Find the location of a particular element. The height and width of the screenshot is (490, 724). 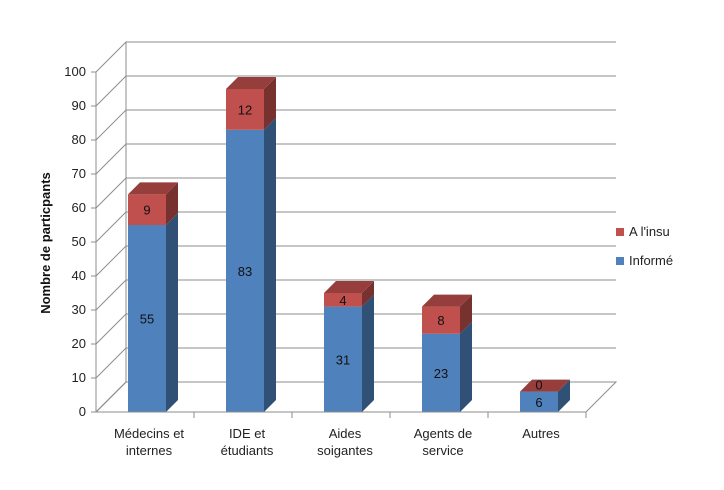

y-tick-label: 30 is located at coordinates (79, 309).